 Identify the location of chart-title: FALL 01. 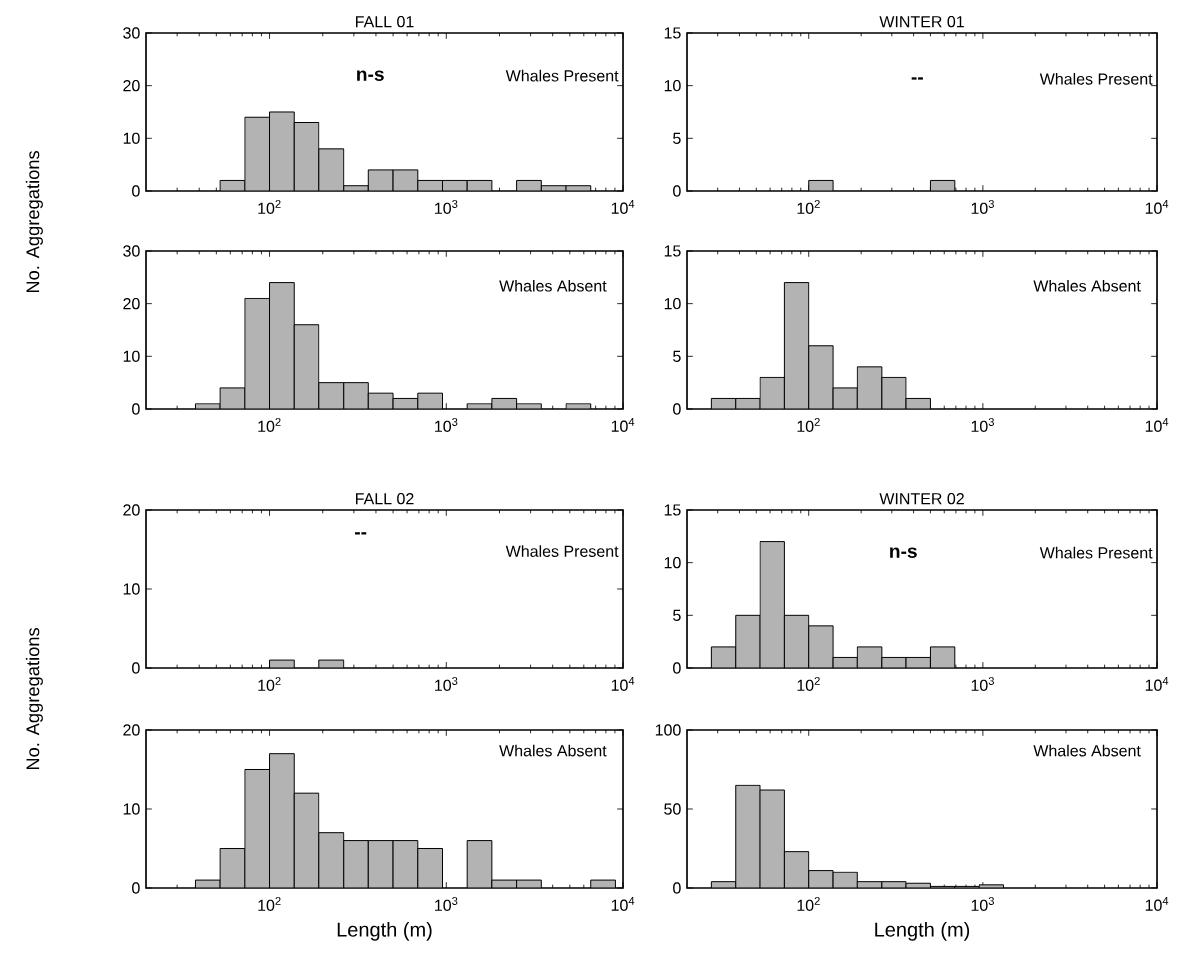
(385, 22).